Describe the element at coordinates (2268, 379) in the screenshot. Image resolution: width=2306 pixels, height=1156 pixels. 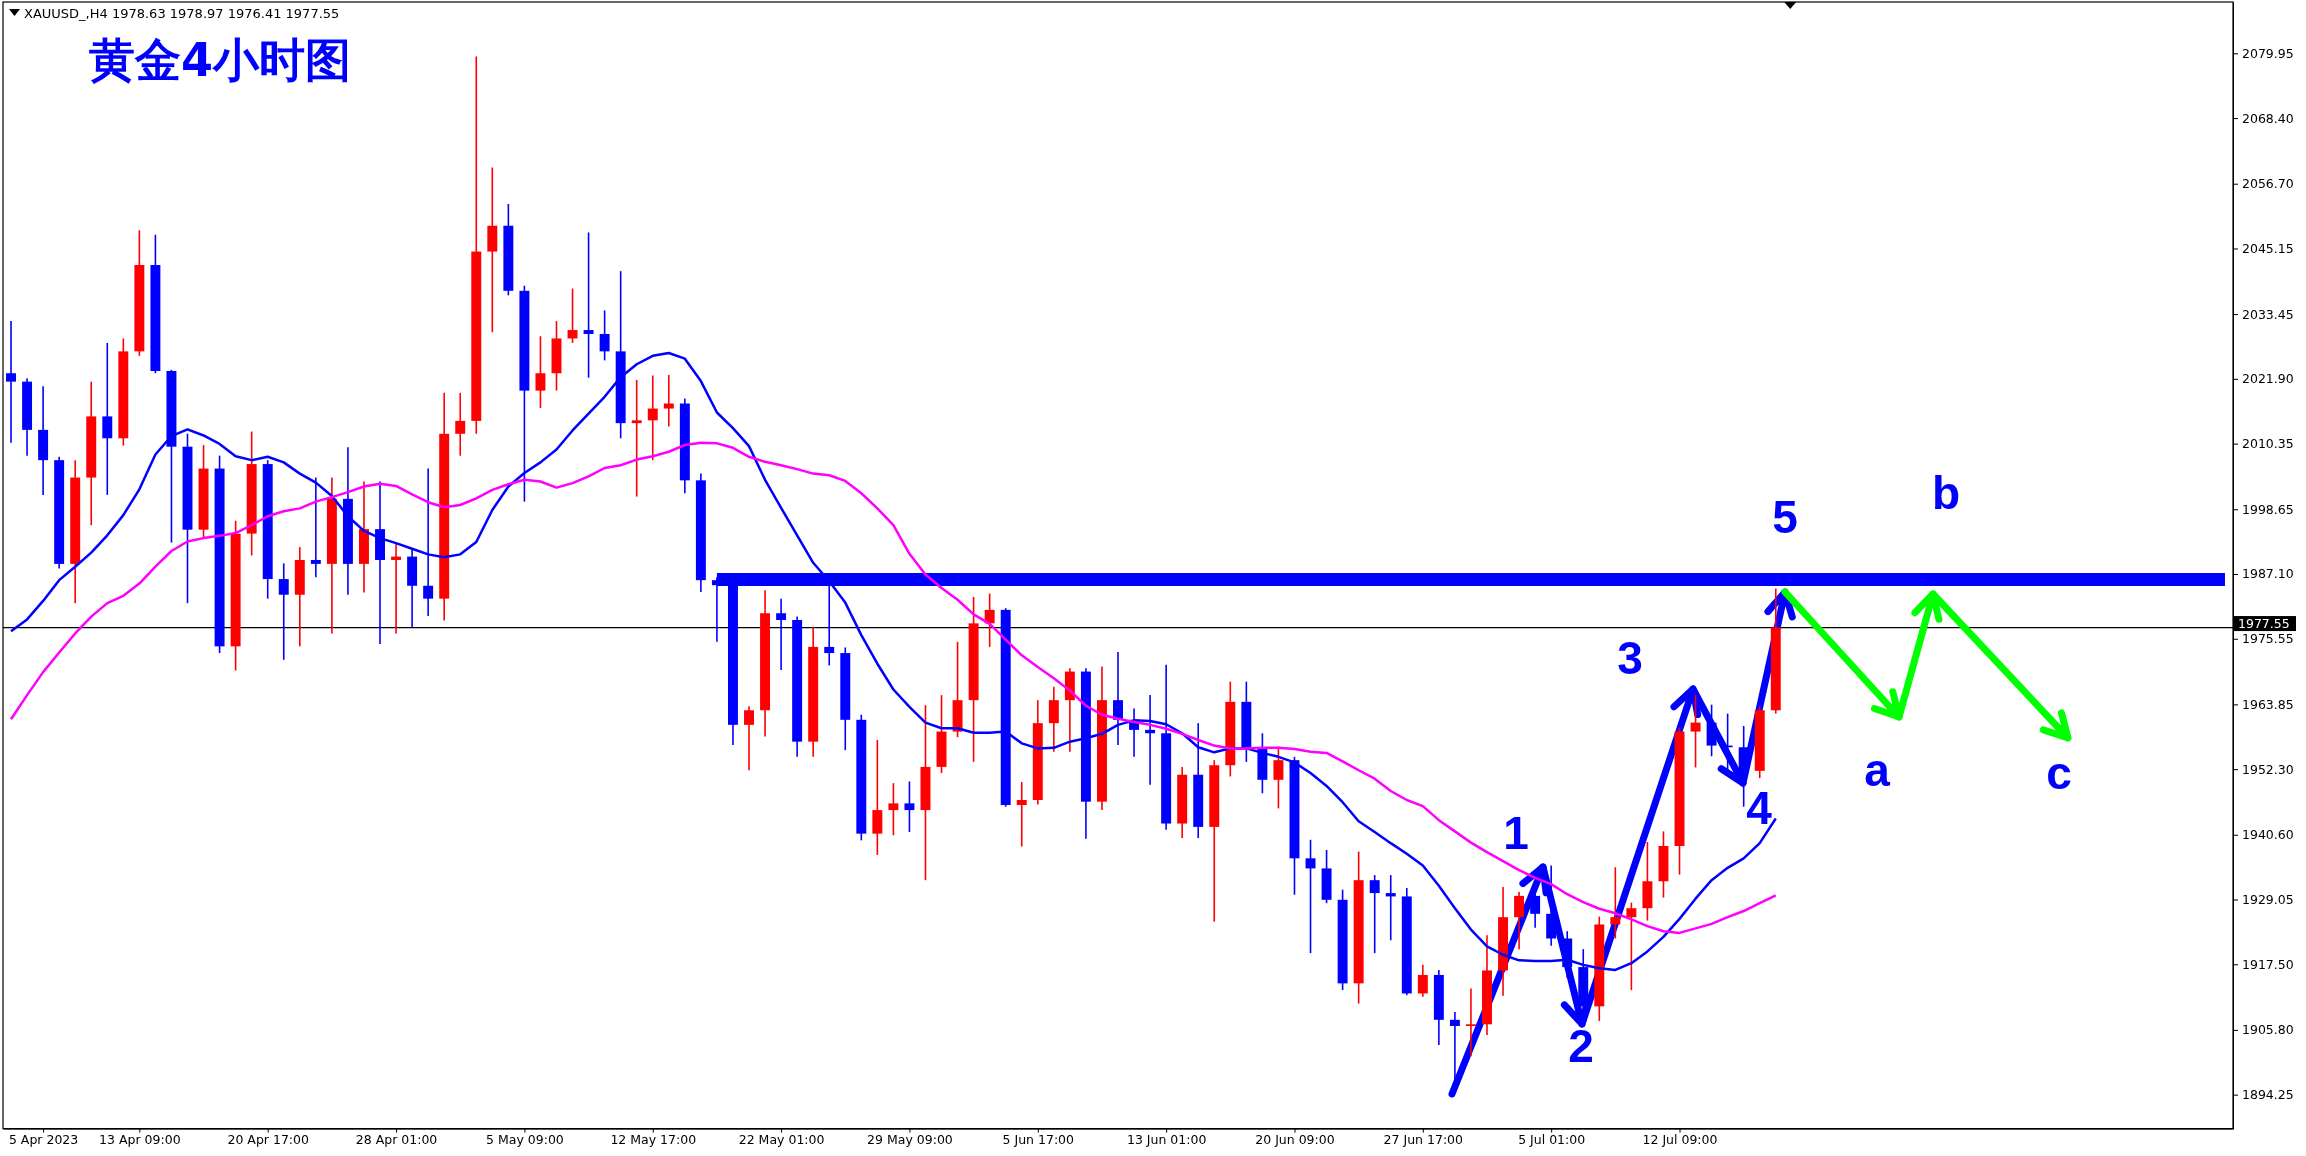
I see `y-tick-label: 2021.90` at that location.